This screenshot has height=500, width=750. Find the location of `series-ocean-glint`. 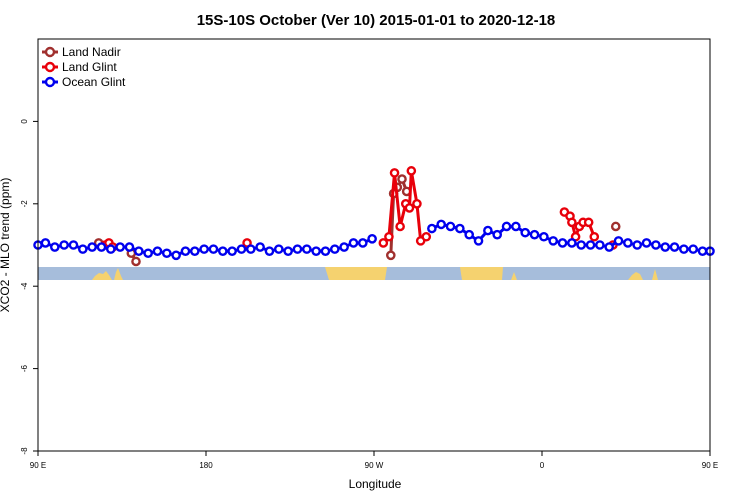

series-ocean-glint is located at coordinates (374, 240).